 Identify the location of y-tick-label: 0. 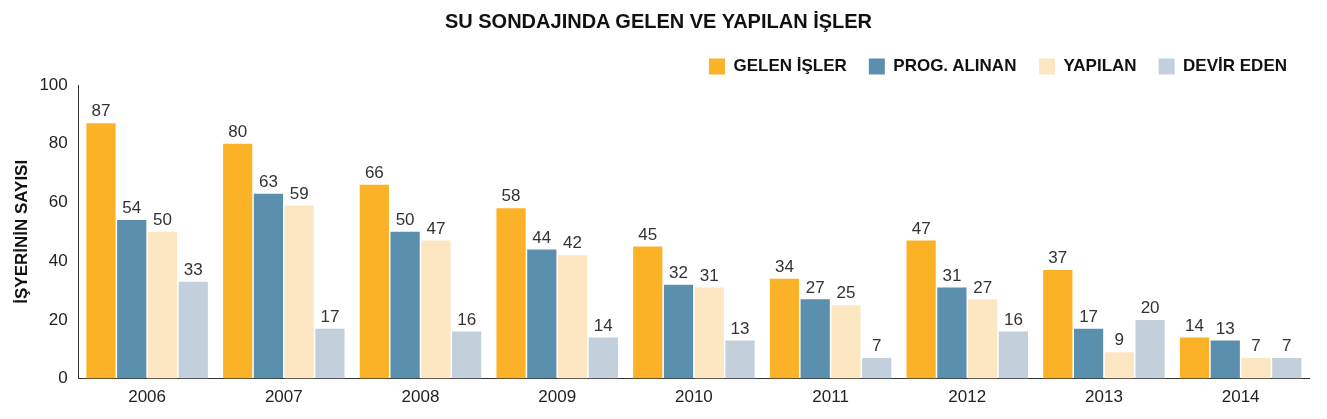
(63, 378).